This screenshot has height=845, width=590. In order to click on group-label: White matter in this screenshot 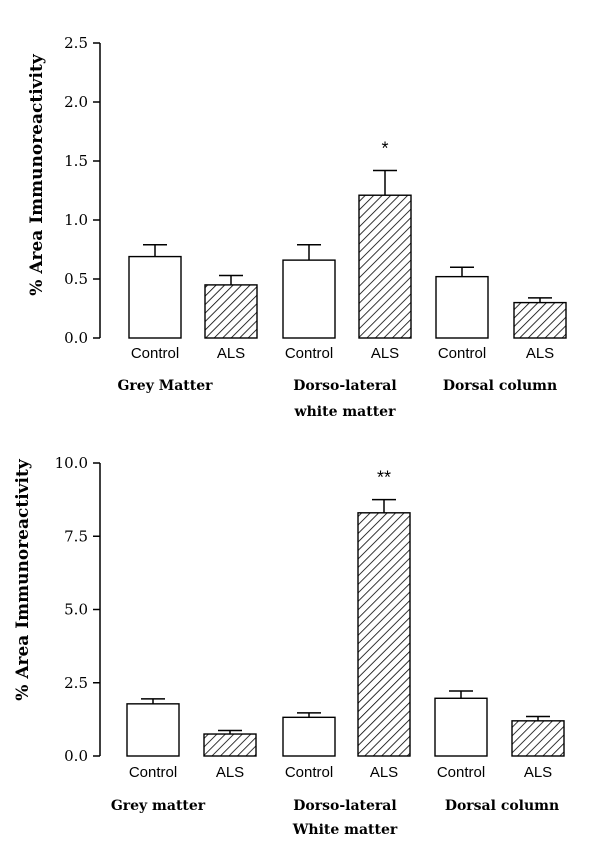, I will do `click(345, 830)`.